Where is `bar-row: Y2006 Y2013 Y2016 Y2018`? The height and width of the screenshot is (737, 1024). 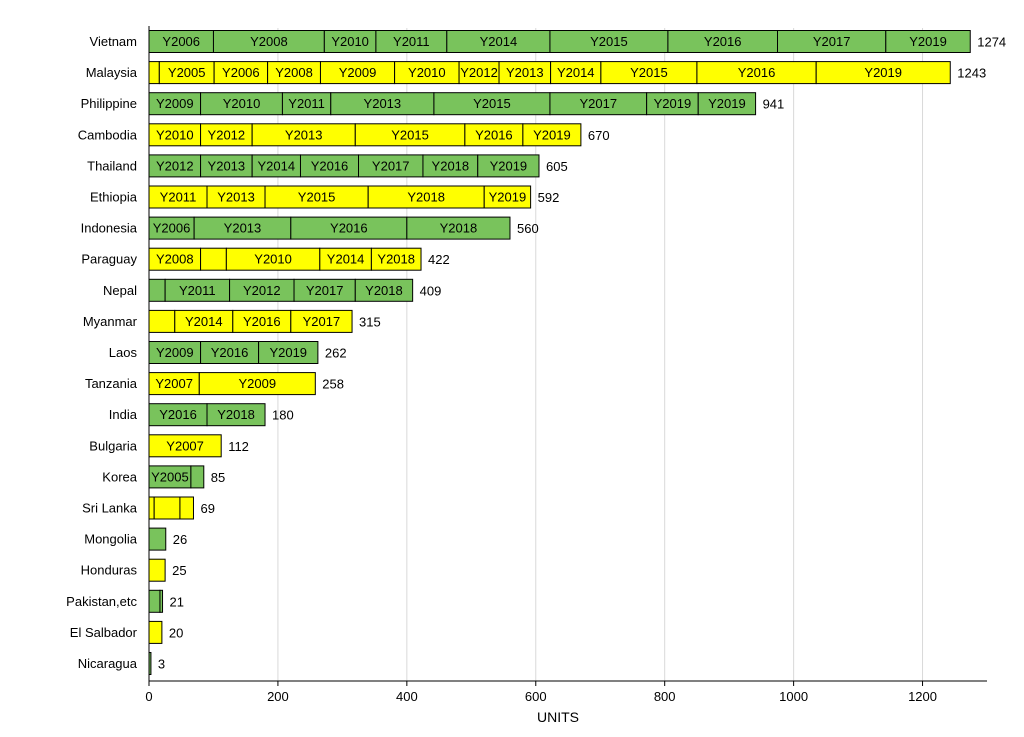
bar-row: Y2006 Y2013 Y2016 Y2018 is located at coordinates (329, 228).